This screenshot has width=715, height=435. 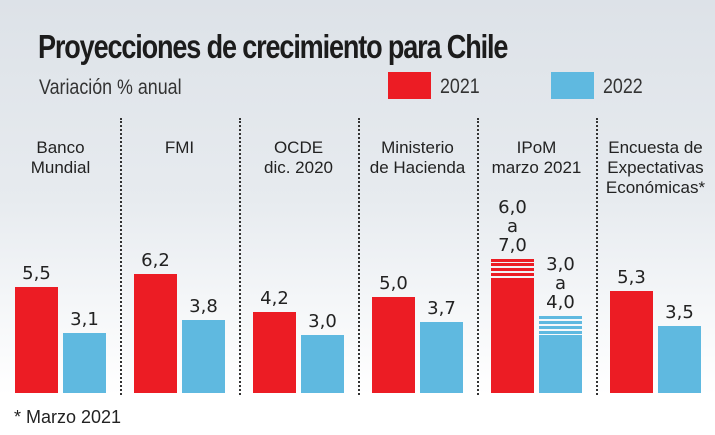 What do you see at coordinates (417, 157) in the screenshot?
I see `category-label: Ministerio de Hacienda` at bounding box center [417, 157].